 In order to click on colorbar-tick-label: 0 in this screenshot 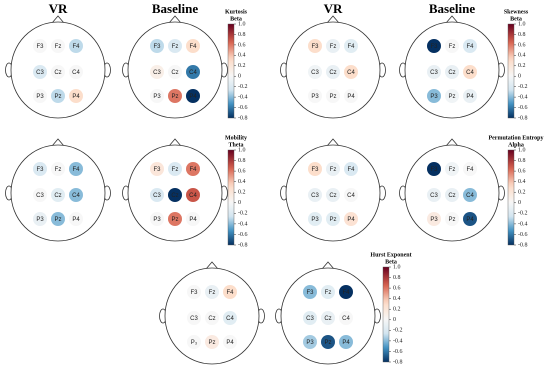, I will do `click(519, 77)`.